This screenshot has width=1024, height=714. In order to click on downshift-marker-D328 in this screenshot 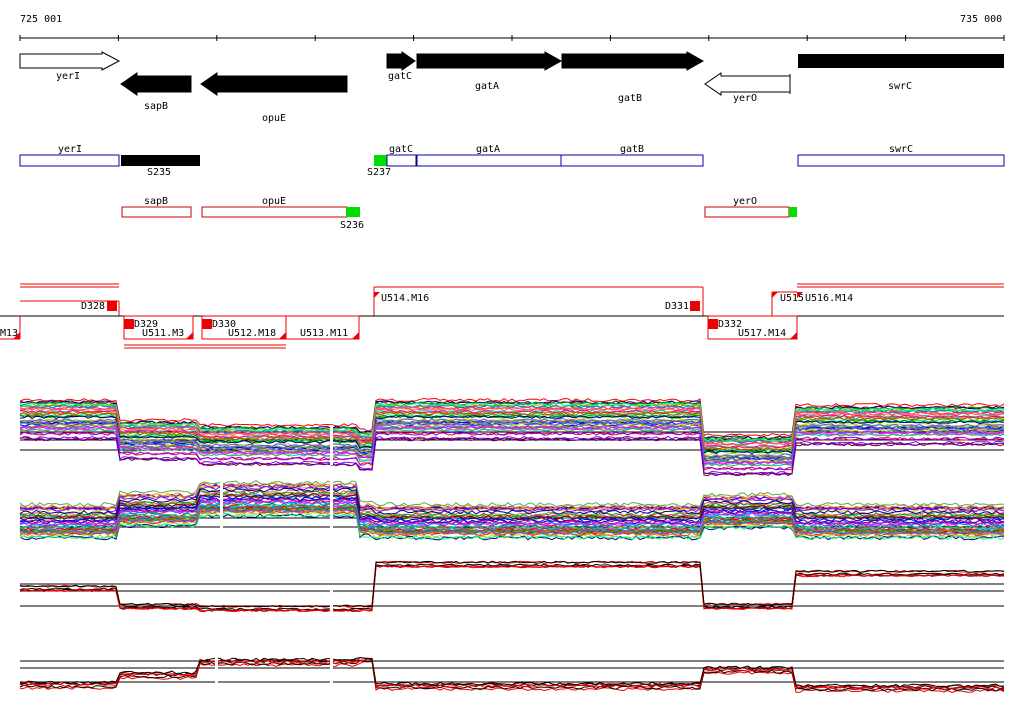, I will do `click(112, 306)`.